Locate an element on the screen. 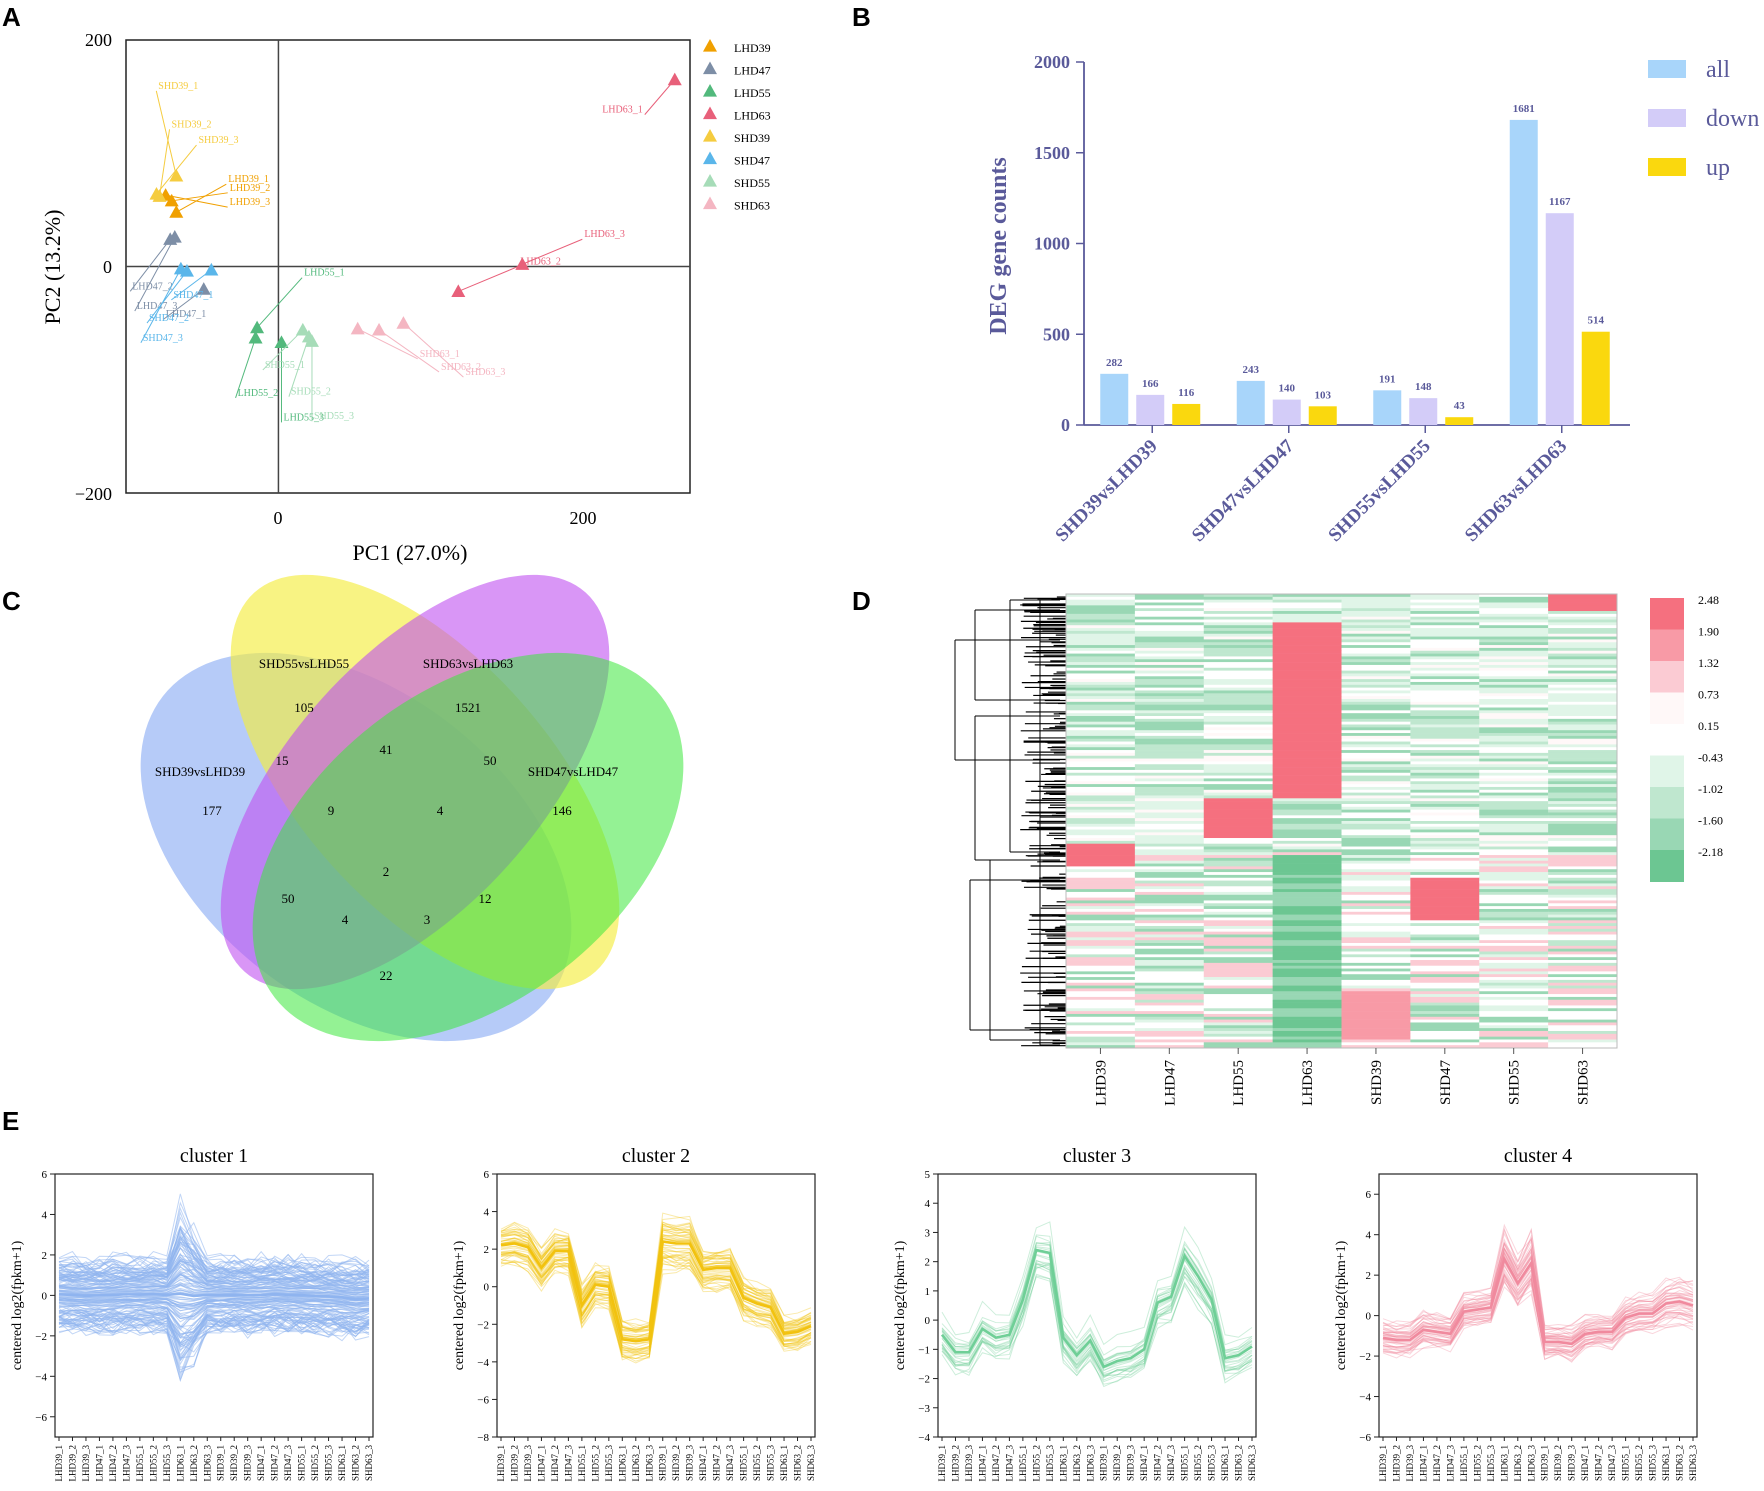 The width and height of the screenshot is (1764, 1491). pca-point-label: LHD39_1 is located at coordinates (248, 179).